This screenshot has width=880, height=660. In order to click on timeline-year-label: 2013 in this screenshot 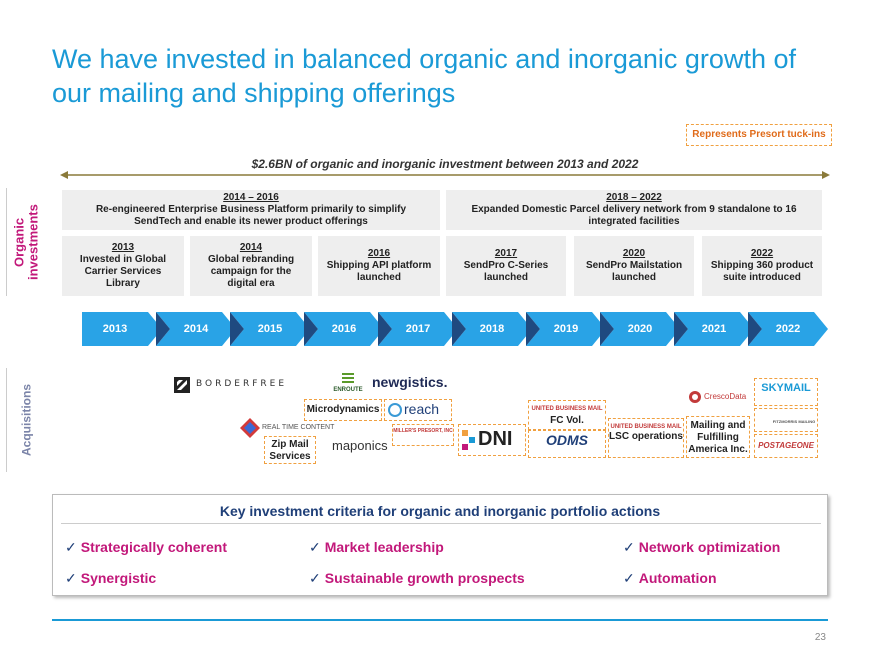, I will do `click(115, 329)`.